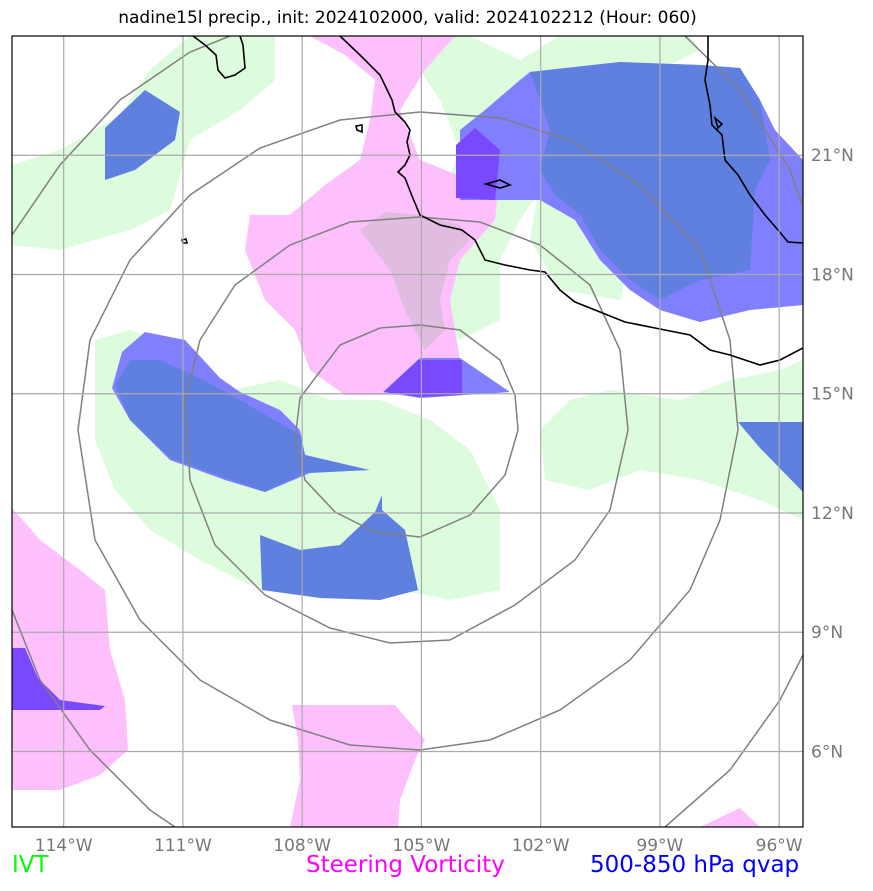 The image size is (873, 891). I want to click on lon-tick-label: 102°W, so click(541, 846).